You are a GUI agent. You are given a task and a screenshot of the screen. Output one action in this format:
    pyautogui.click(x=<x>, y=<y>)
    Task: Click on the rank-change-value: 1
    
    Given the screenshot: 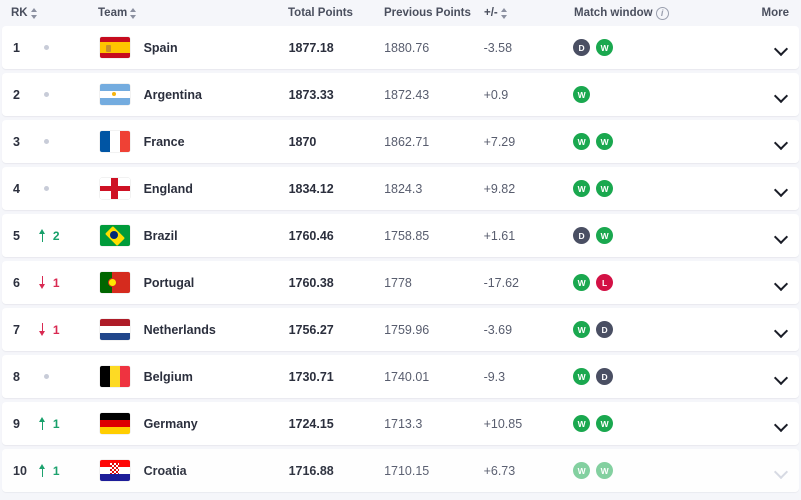 What is the action you would take?
    pyautogui.click(x=56, y=423)
    